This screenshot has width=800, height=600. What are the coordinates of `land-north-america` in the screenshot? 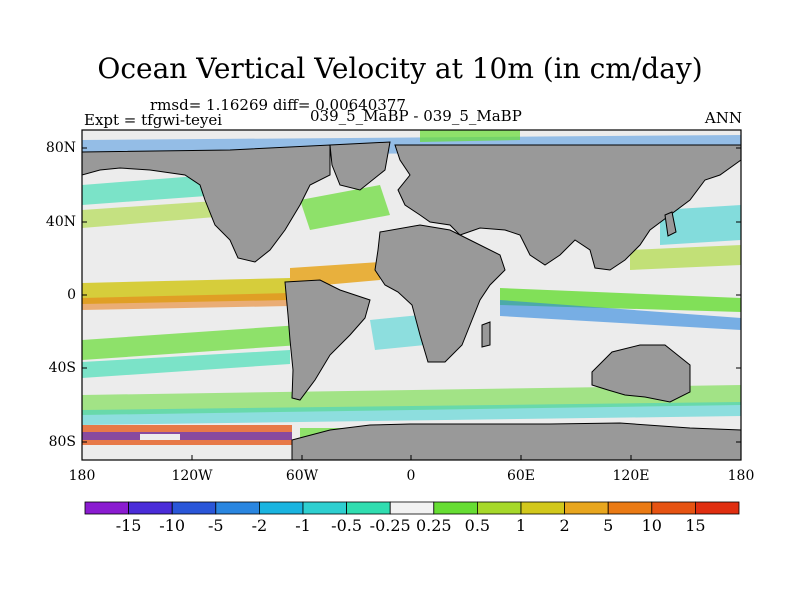 It's located at (206, 203).